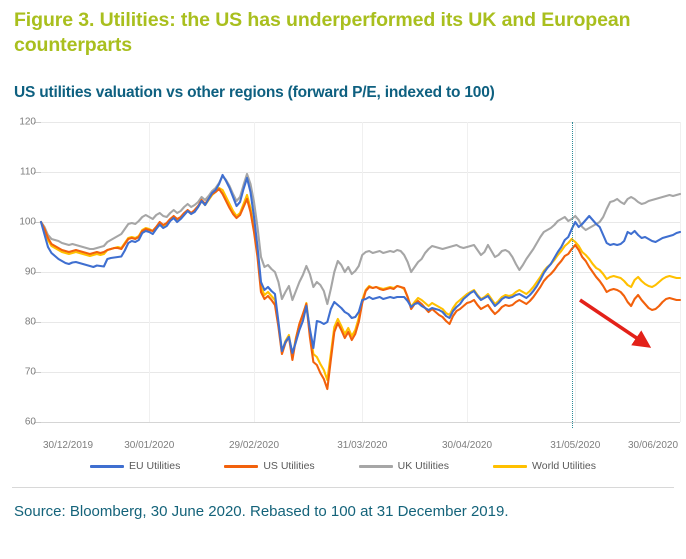 The height and width of the screenshot is (559, 686). Describe the element at coordinates (30, 372) in the screenshot. I see `y-axis-tick-label: 70` at that location.